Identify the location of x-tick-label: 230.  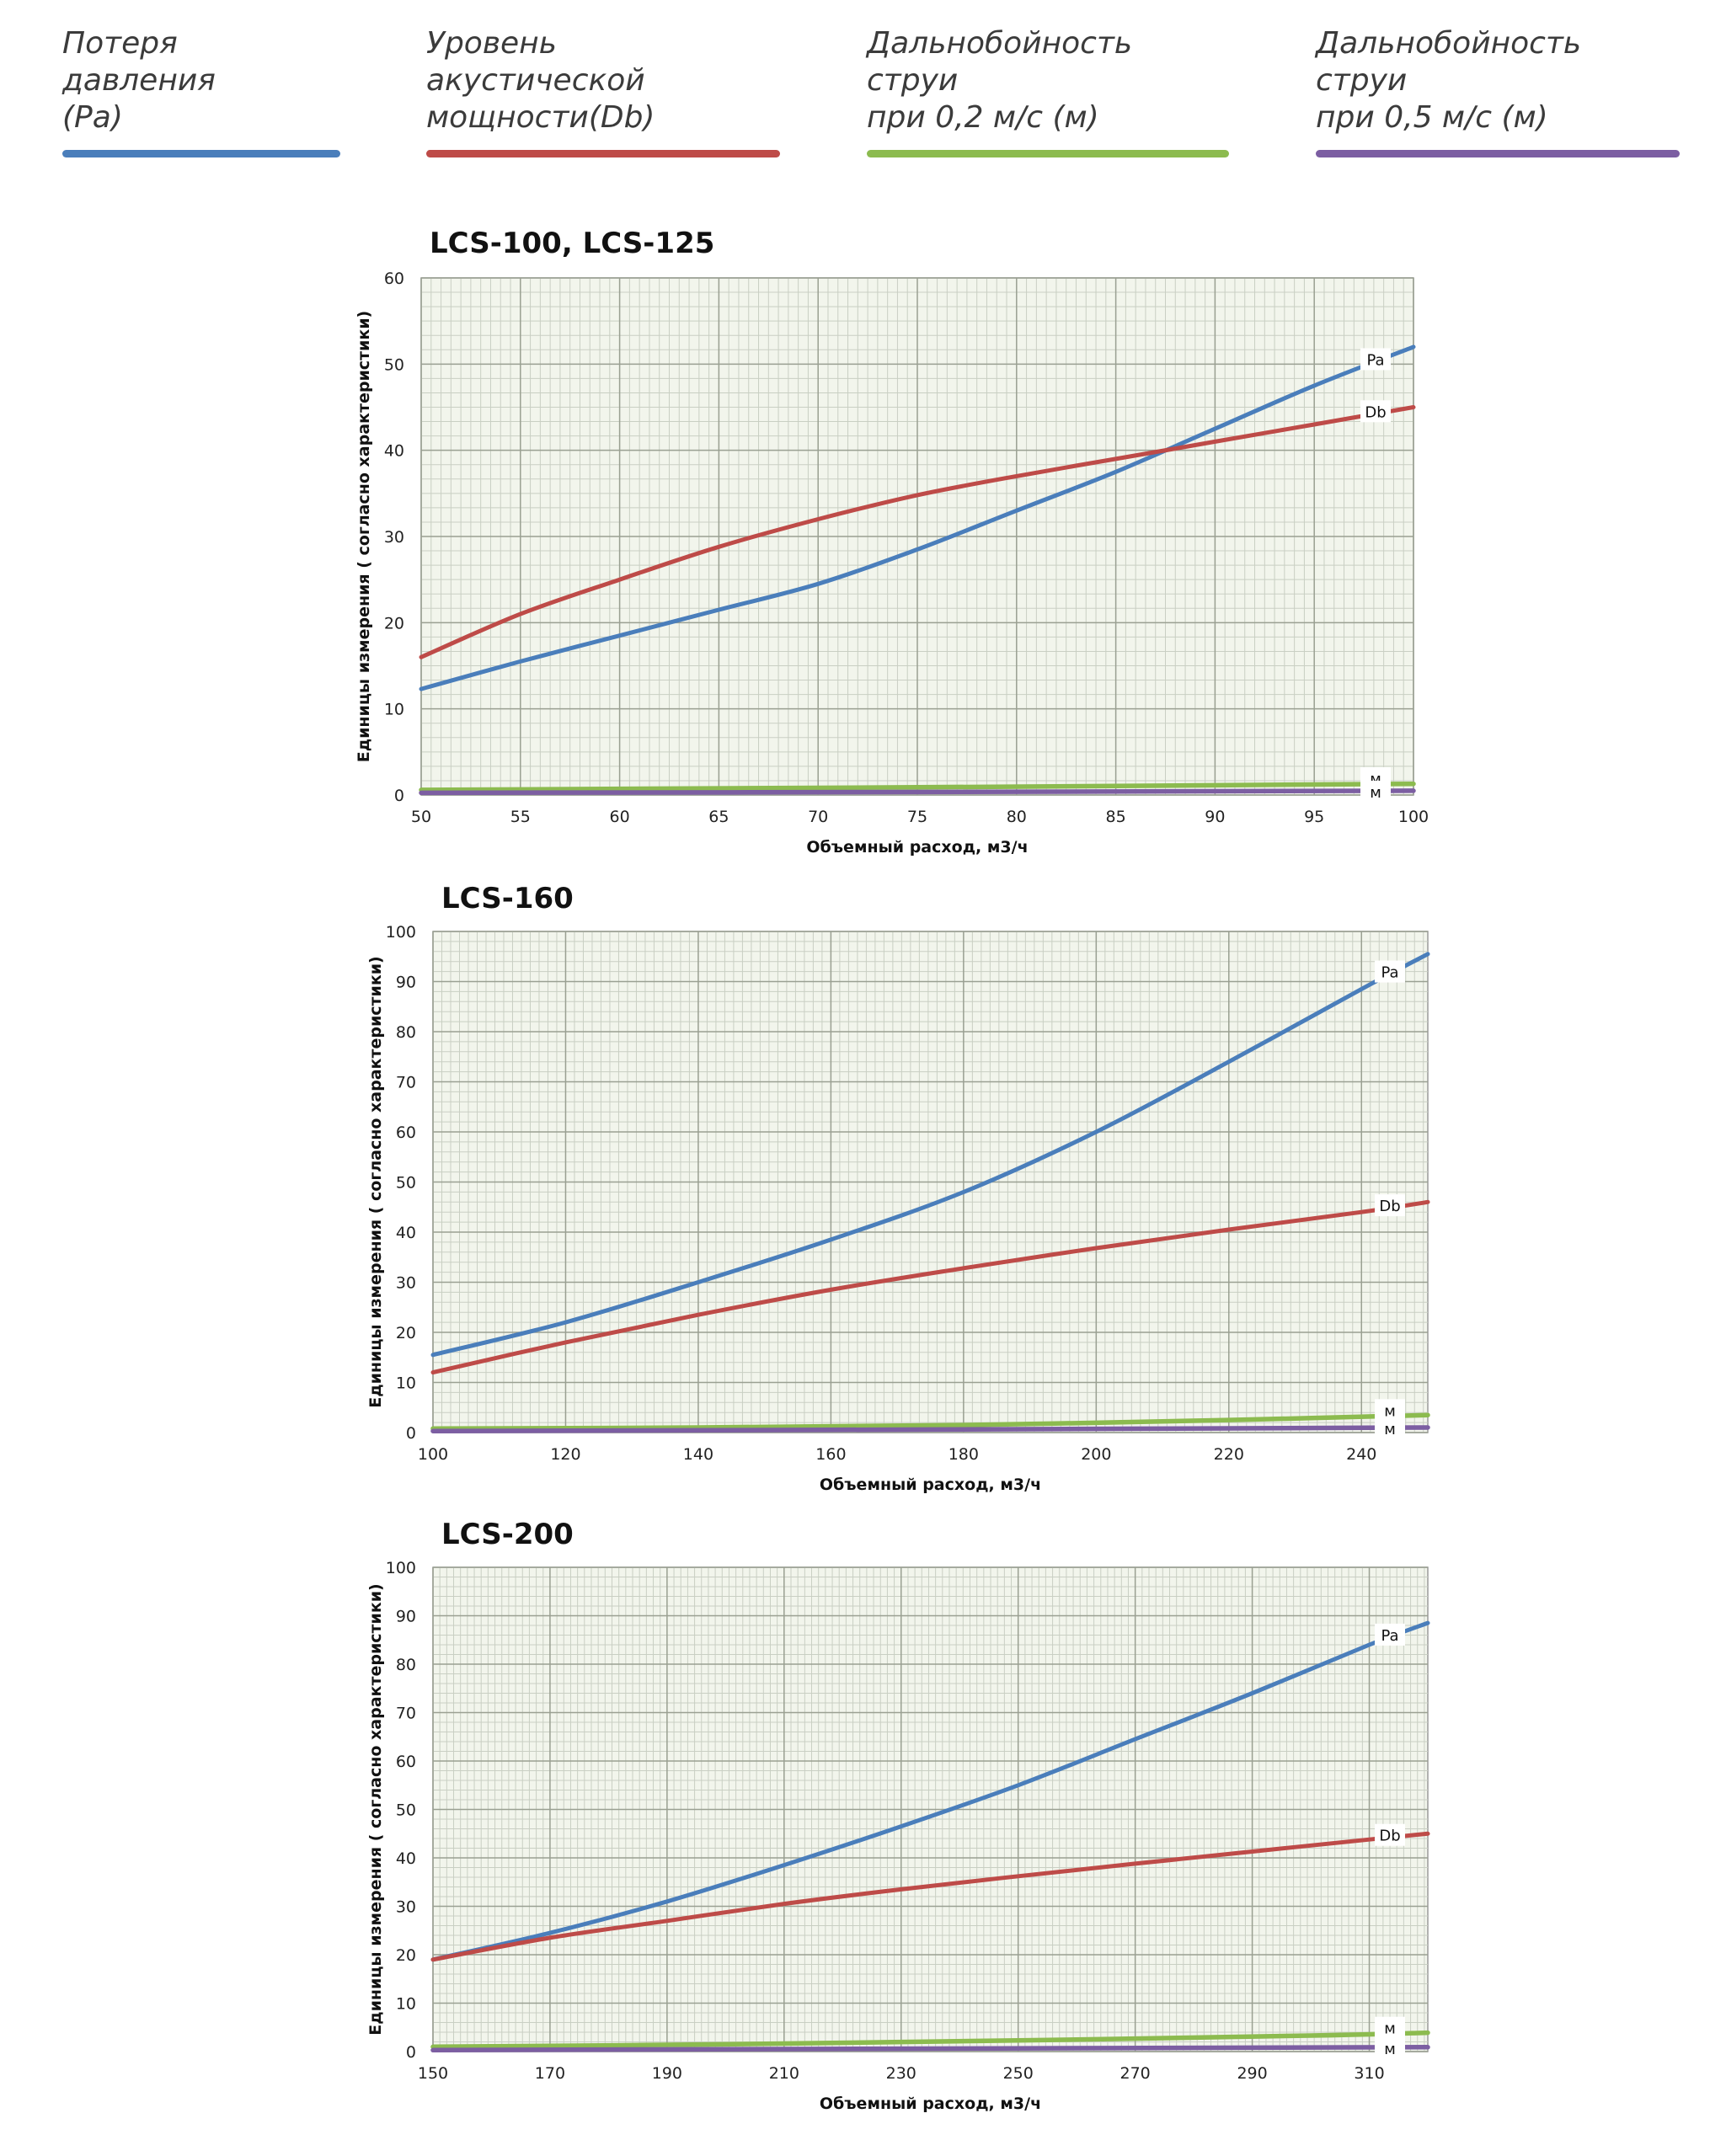
(901, 2073).